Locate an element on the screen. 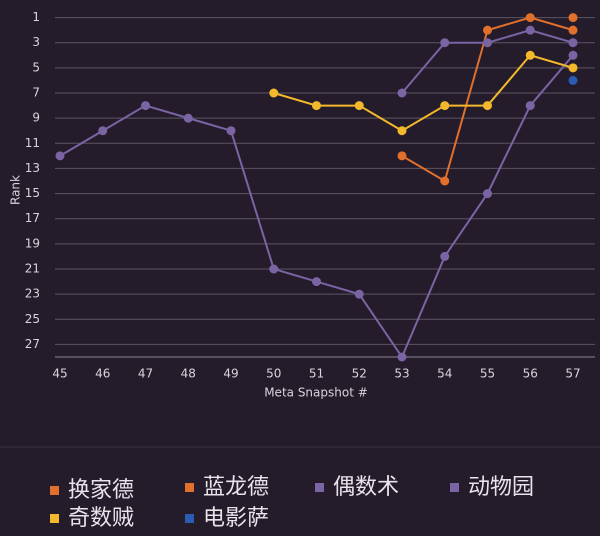 The height and width of the screenshot is (536, 600). y-tick-label: 23 is located at coordinates (32, 294).